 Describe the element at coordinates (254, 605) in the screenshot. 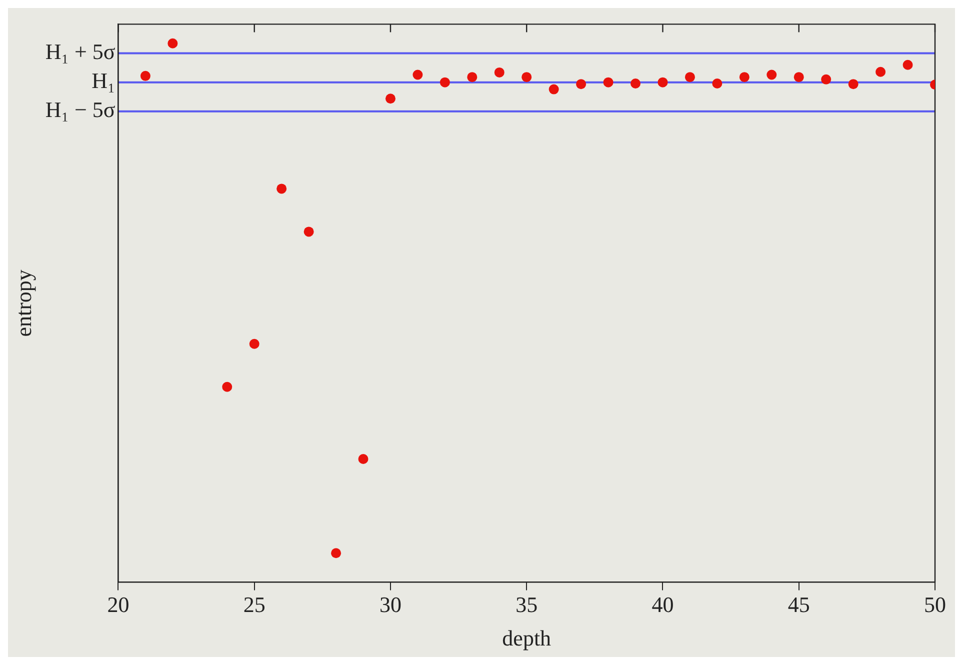

I see `x-tick-label: 25` at that location.